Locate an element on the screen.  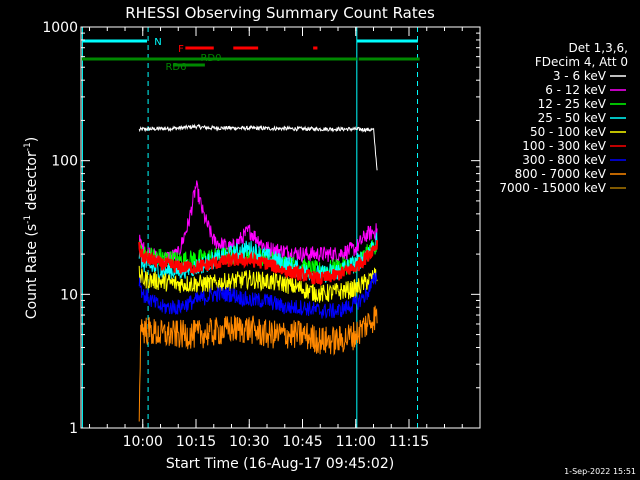
legend-label-4: 50 - 100 keV is located at coordinates (568, 132).